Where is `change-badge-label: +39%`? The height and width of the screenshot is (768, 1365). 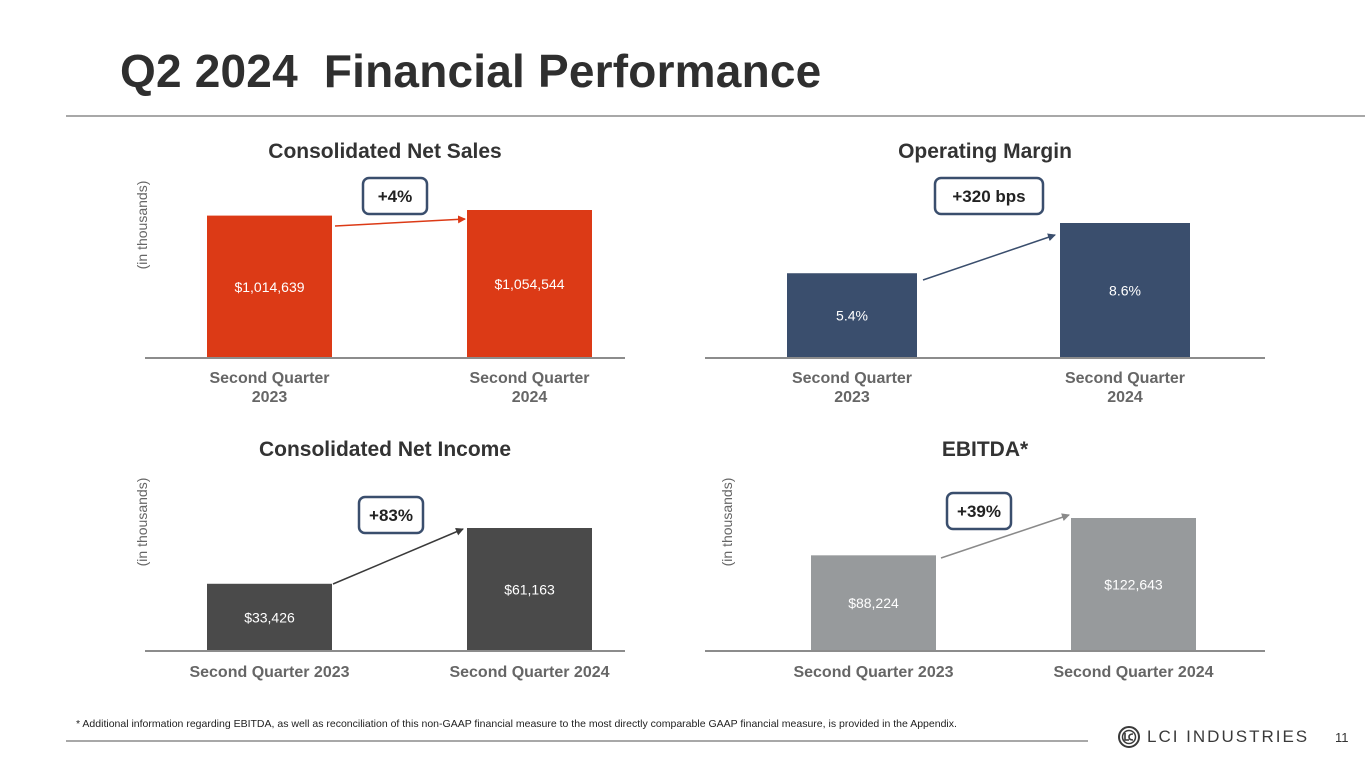 change-badge-label: +39% is located at coordinates (979, 511).